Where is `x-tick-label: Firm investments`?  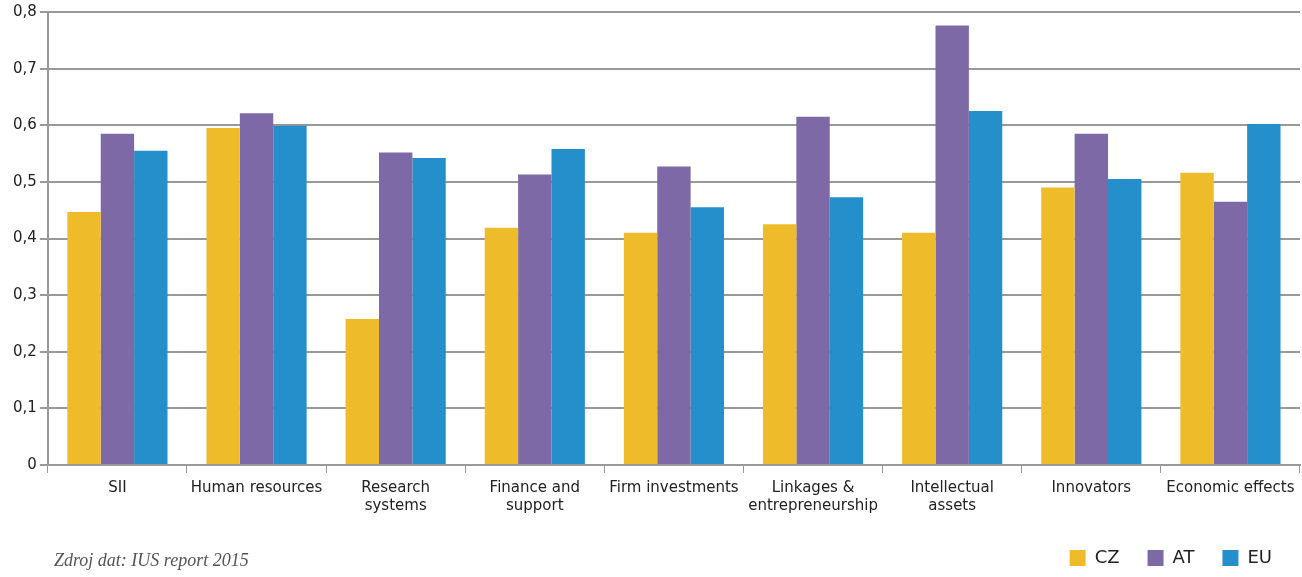
x-tick-label: Firm investments is located at coordinates (674, 486).